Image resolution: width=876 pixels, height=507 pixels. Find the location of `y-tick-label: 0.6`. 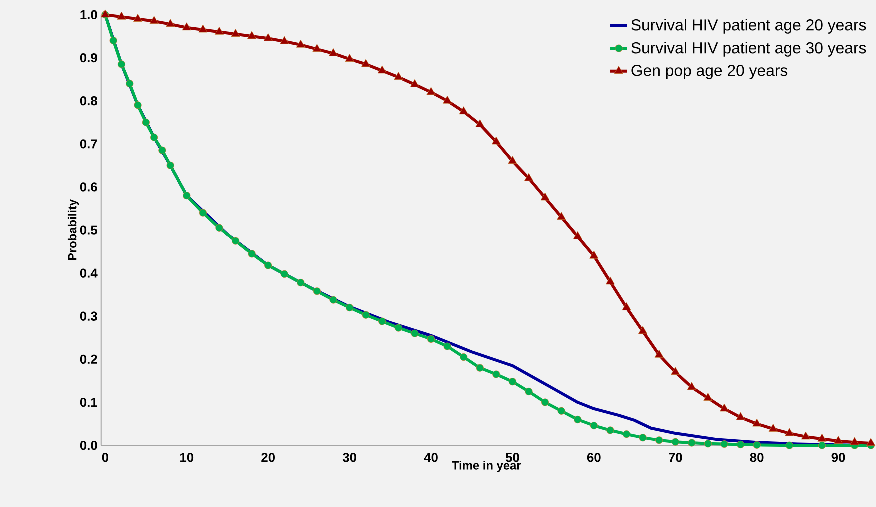

y-tick-label: 0.6 is located at coordinates (89, 187).